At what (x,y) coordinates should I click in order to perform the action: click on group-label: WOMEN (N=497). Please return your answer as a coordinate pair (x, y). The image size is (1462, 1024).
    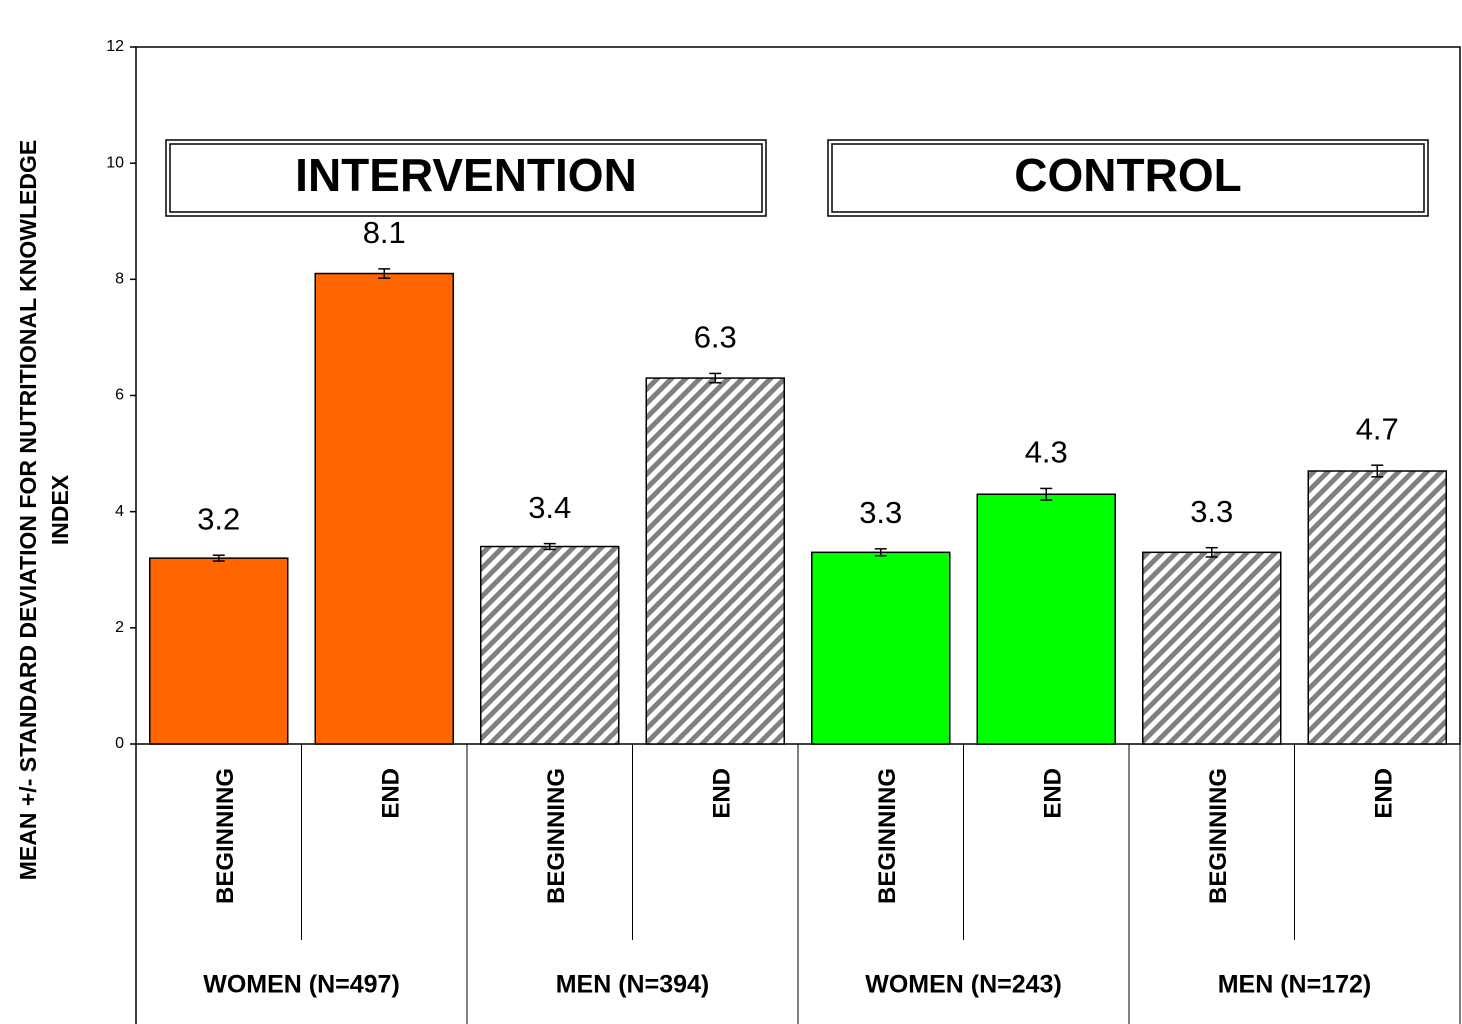
    Looking at the image, I should click on (301, 985).